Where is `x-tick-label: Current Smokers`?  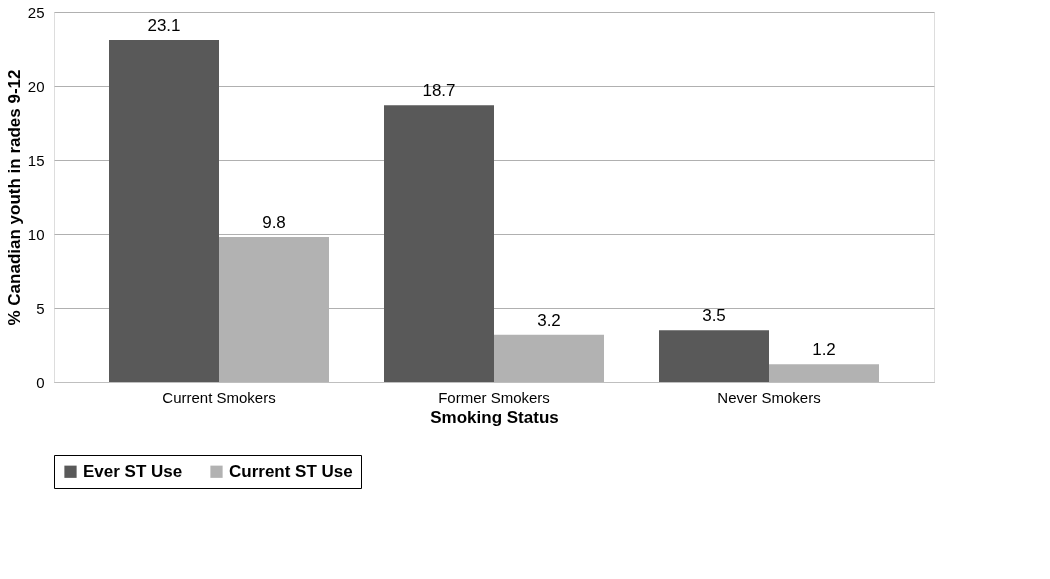 x-tick-label: Current Smokers is located at coordinates (219, 397).